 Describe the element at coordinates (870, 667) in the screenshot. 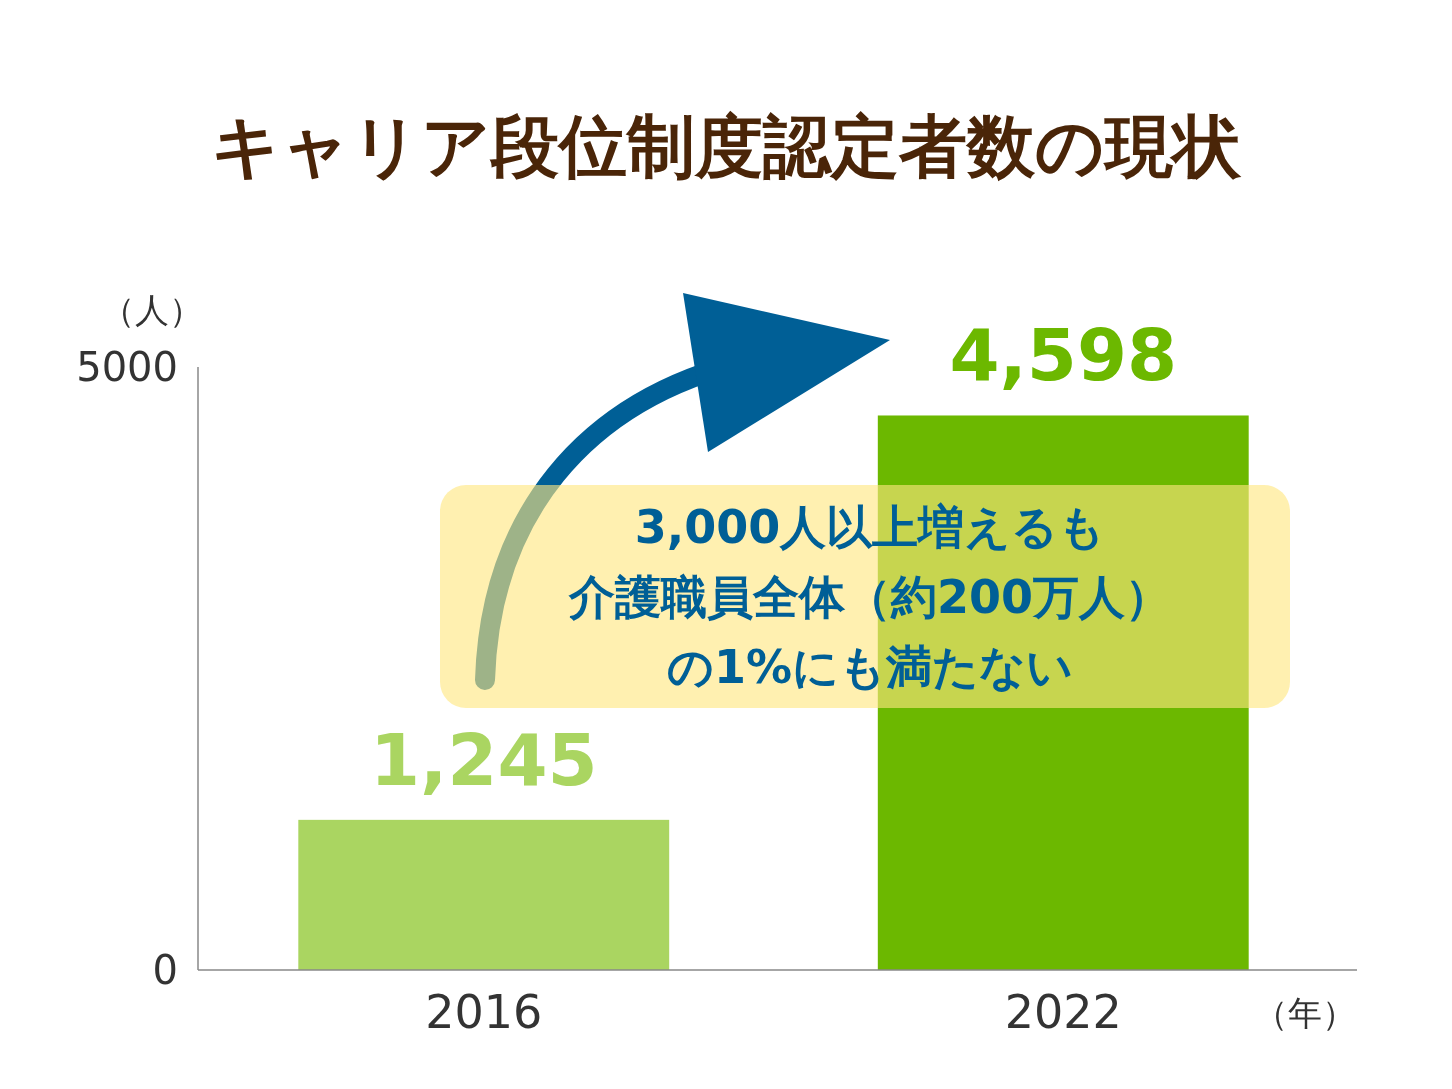

I see `annotation: の1%にも満たない` at that location.